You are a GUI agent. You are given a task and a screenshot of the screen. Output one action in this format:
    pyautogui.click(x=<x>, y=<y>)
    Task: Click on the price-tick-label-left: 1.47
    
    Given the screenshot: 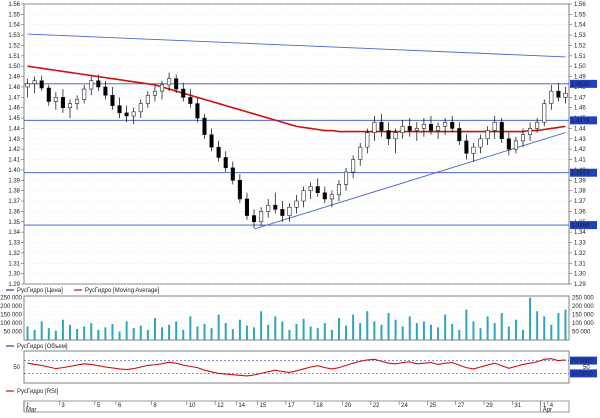 What is the action you would take?
    pyautogui.click(x=14, y=98)
    